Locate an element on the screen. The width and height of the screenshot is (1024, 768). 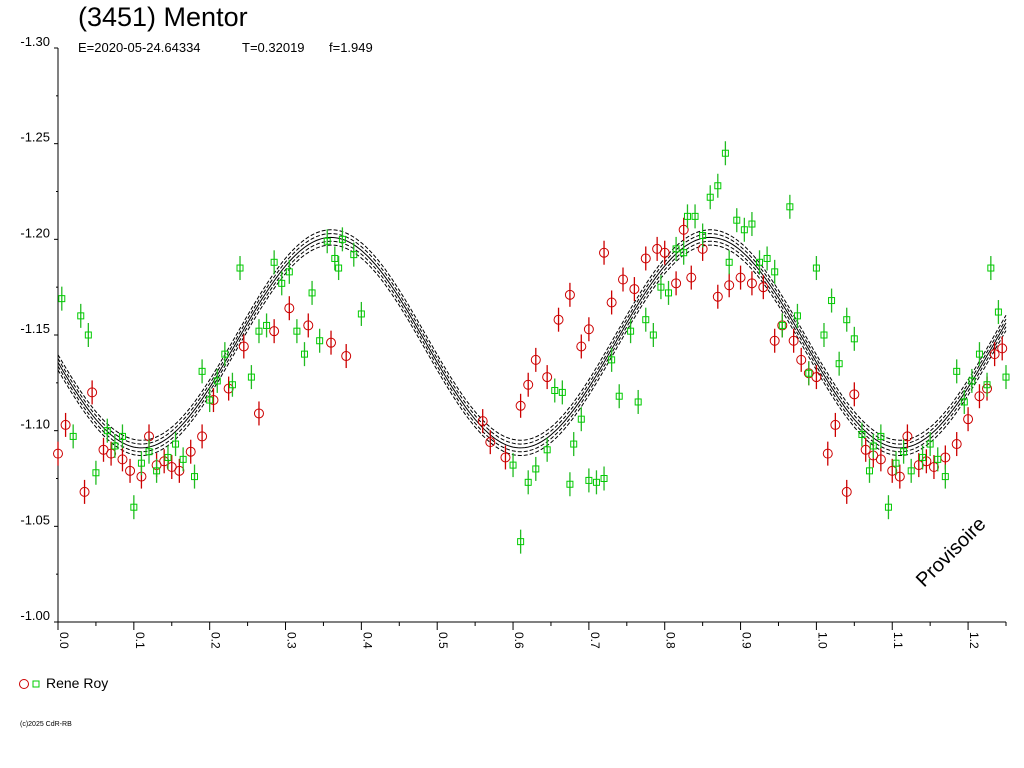
legend-square-marker is located at coordinates (36, 684).